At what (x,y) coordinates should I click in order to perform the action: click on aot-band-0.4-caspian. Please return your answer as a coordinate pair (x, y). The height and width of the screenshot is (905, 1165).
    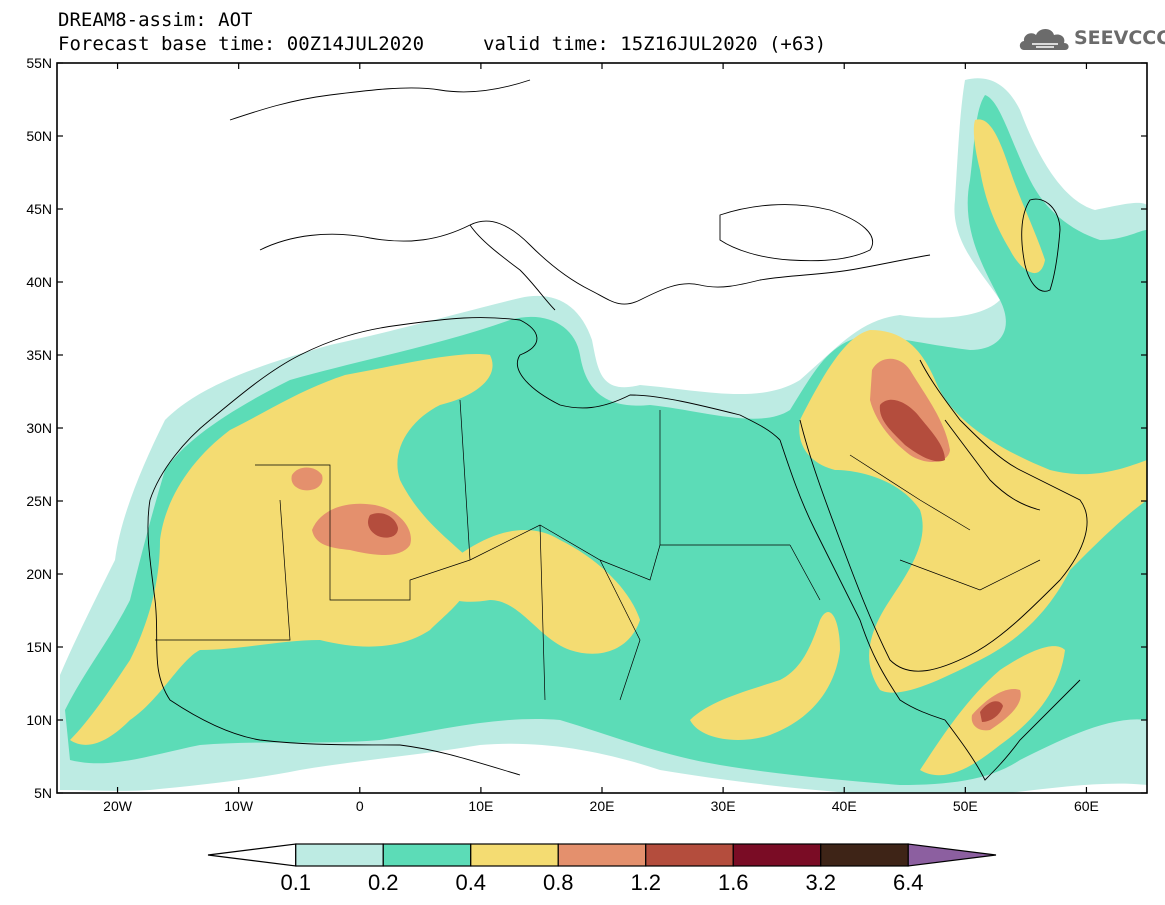
    Looking at the image, I should click on (1009, 196).